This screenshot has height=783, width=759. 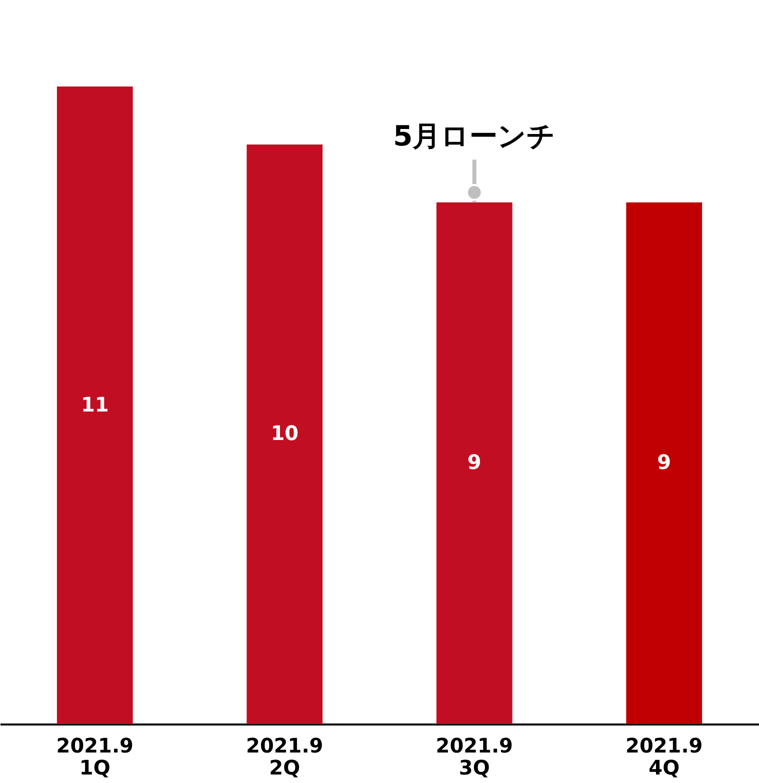 I want to click on data-label: 10, so click(x=284, y=433).